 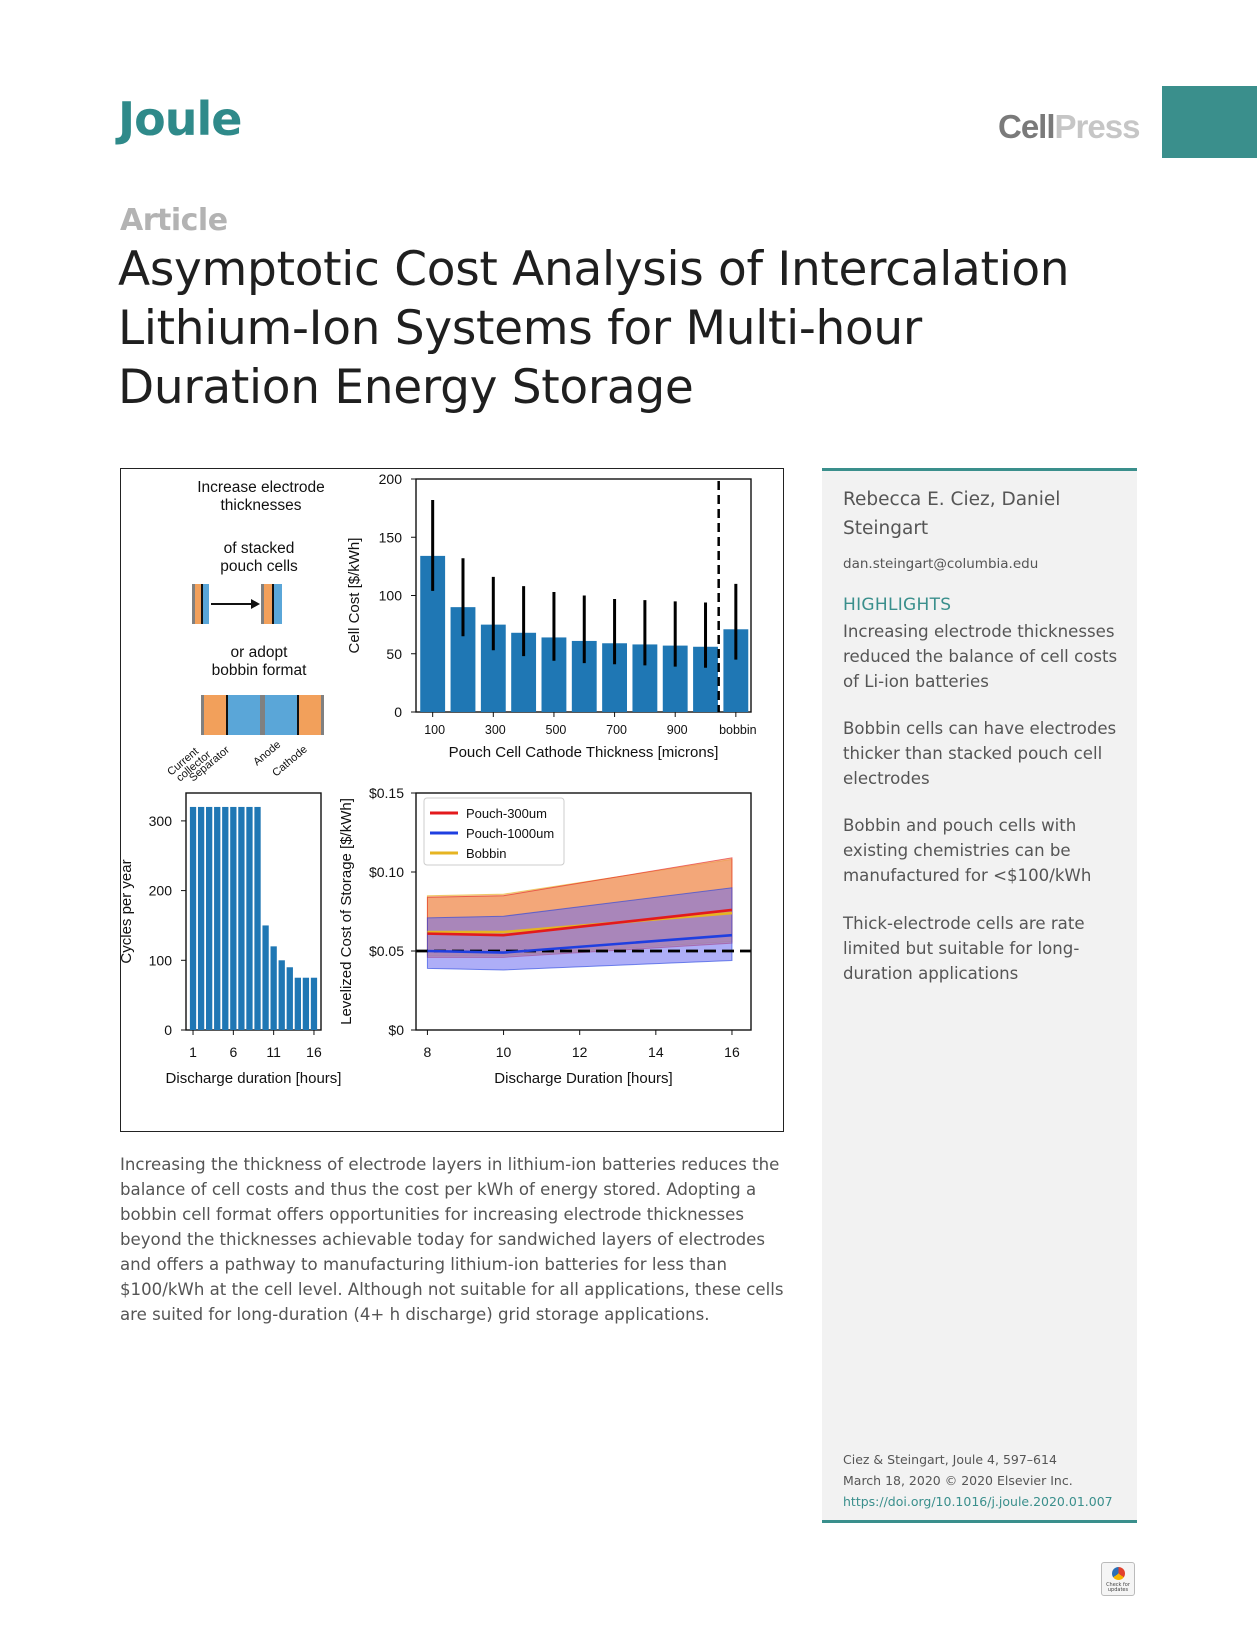 I want to click on schematic-text-line6: bobbin format, so click(x=259, y=670).